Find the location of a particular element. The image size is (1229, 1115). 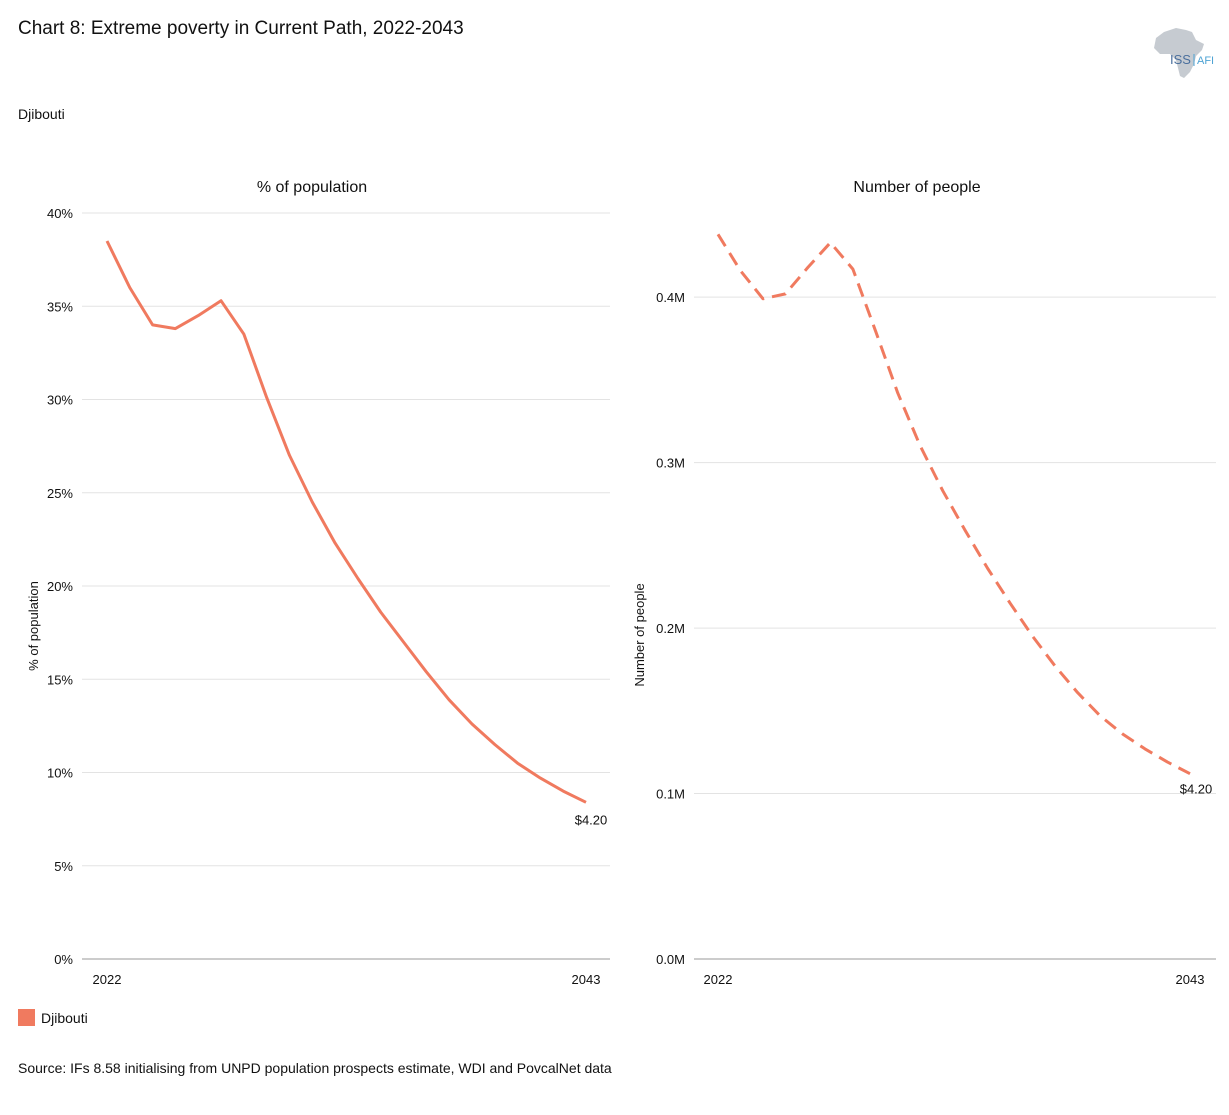

y-tick-label: 20% is located at coordinates (60, 586).